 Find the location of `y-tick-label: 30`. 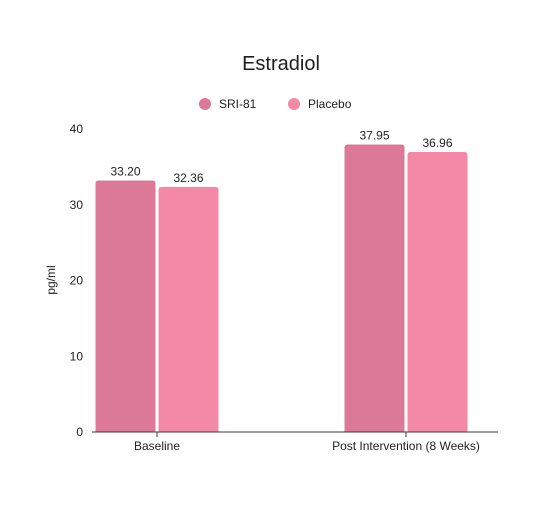

y-tick-label: 30 is located at coordinates (77, 205).